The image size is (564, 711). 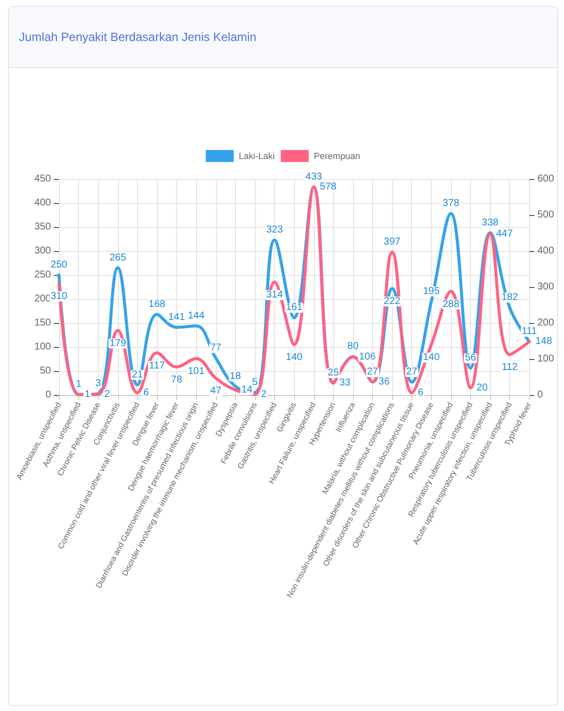 I want to click on data-label: 323, so click(x=275, y=230).